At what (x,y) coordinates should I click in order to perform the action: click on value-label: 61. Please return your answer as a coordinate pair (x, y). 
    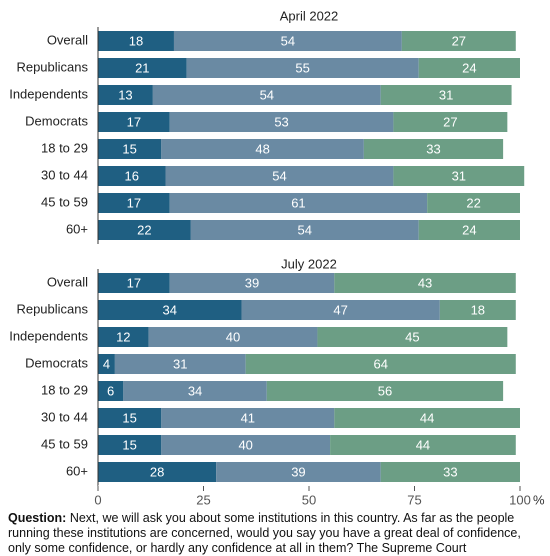
    Looking at the image, I should click on (298, 202).